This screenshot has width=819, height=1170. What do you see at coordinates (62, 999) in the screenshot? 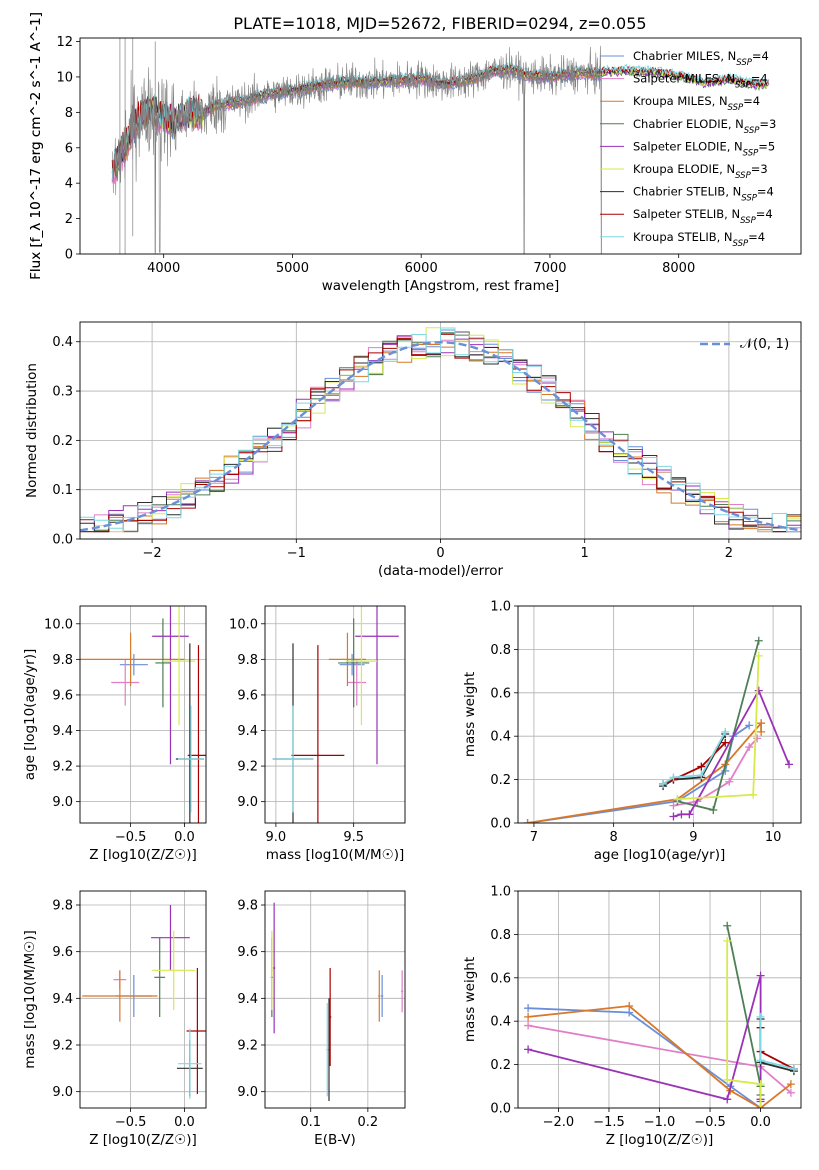
I see `y-tick-label: 9.4` at bounding box center [62, 999].